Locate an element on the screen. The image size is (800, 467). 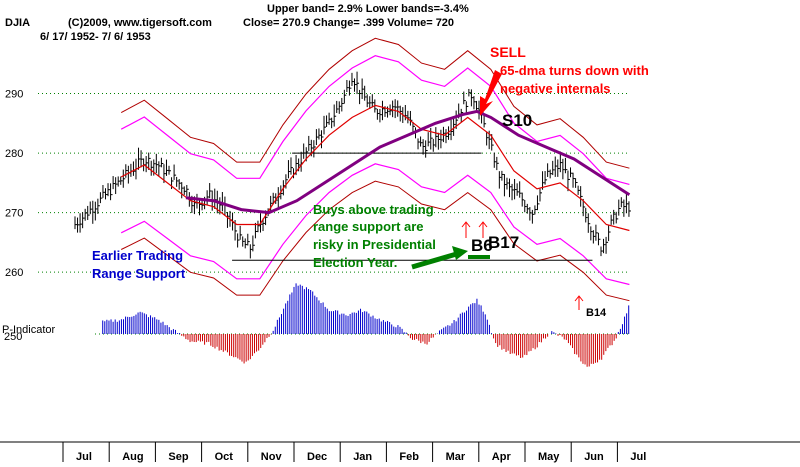
x-tick-label: May is located at coordinates (549, 457).